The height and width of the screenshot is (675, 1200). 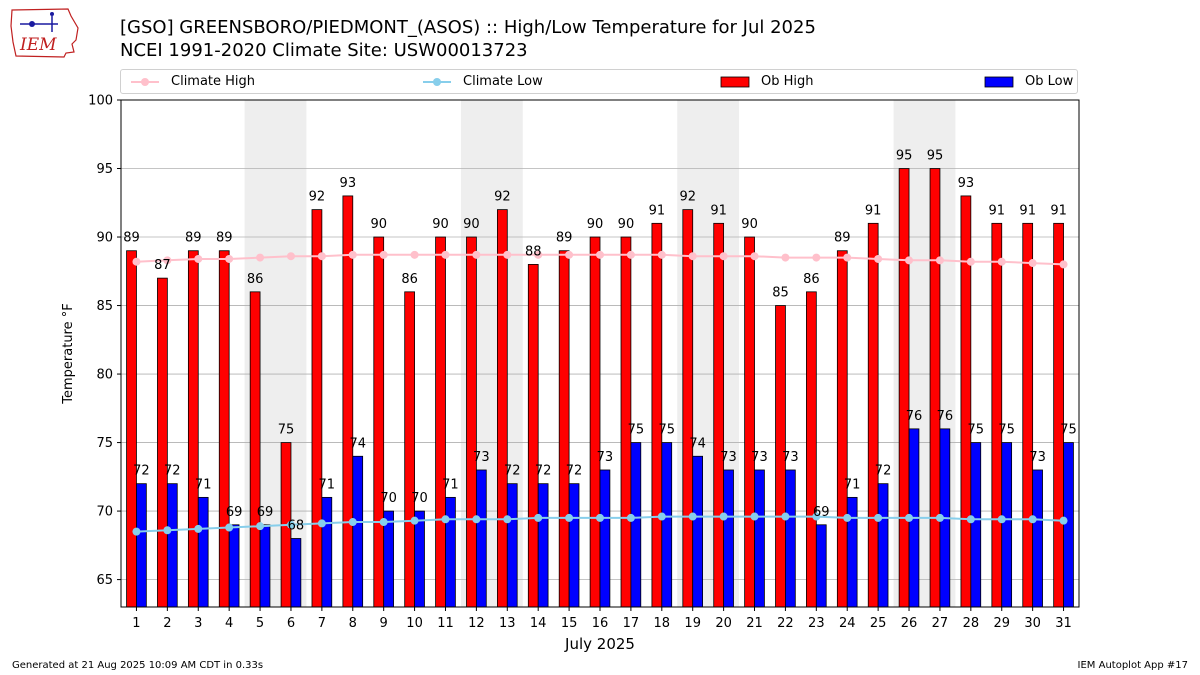 What do you see at coordinates (692, 623) in the screenshot?
I see `x-tick-label: 19` at bounding box center [692, 623].